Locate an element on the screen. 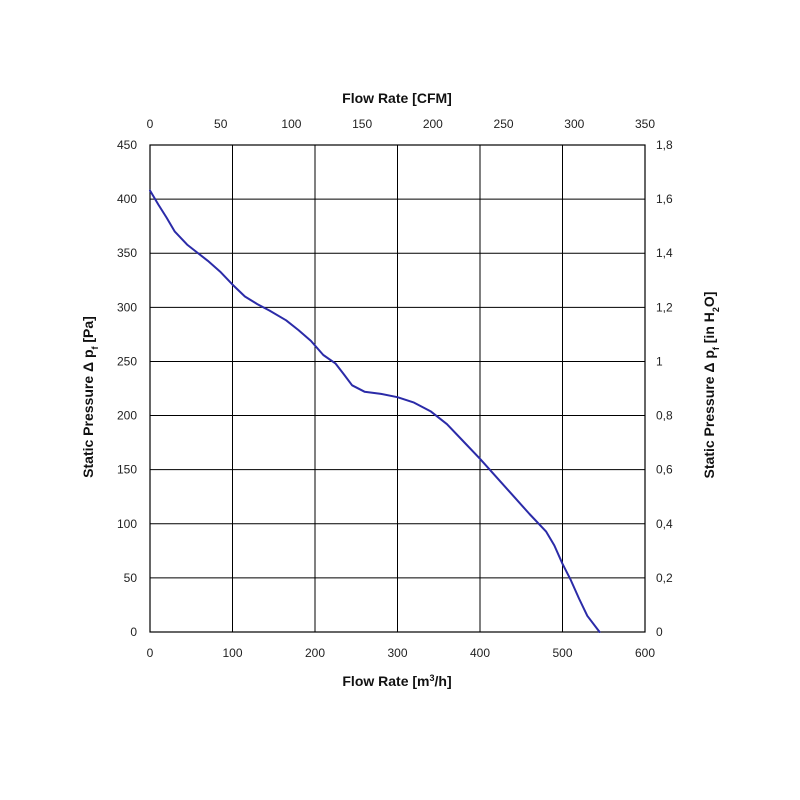  y-left-tick-label: 400 is located at coordinates (127, 199).